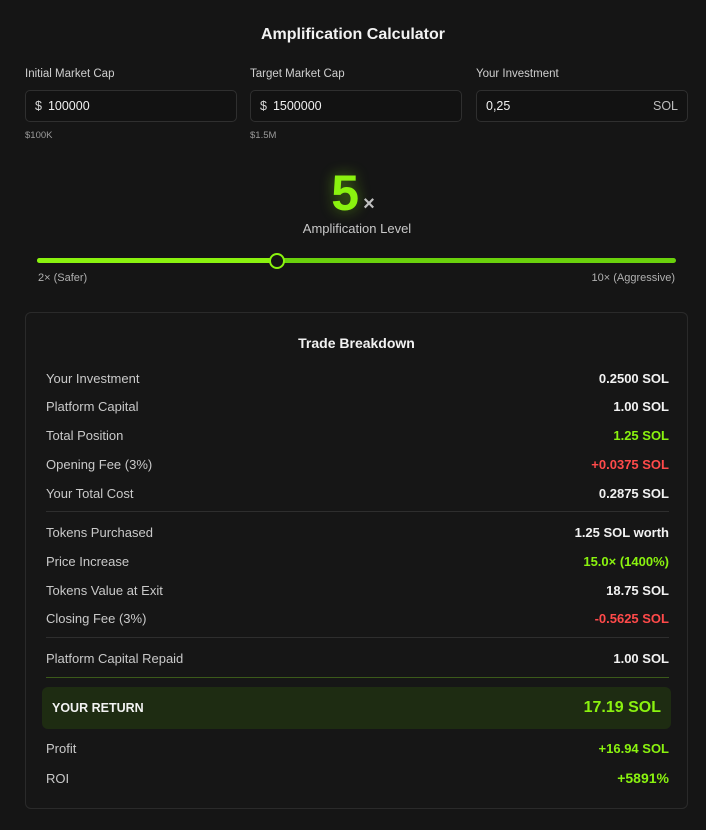 The width and height of the screenshot is (706, 830). I want to click on breakdown-row: Tokens Purchased 1.25 SOL worth, so click(357, 532).